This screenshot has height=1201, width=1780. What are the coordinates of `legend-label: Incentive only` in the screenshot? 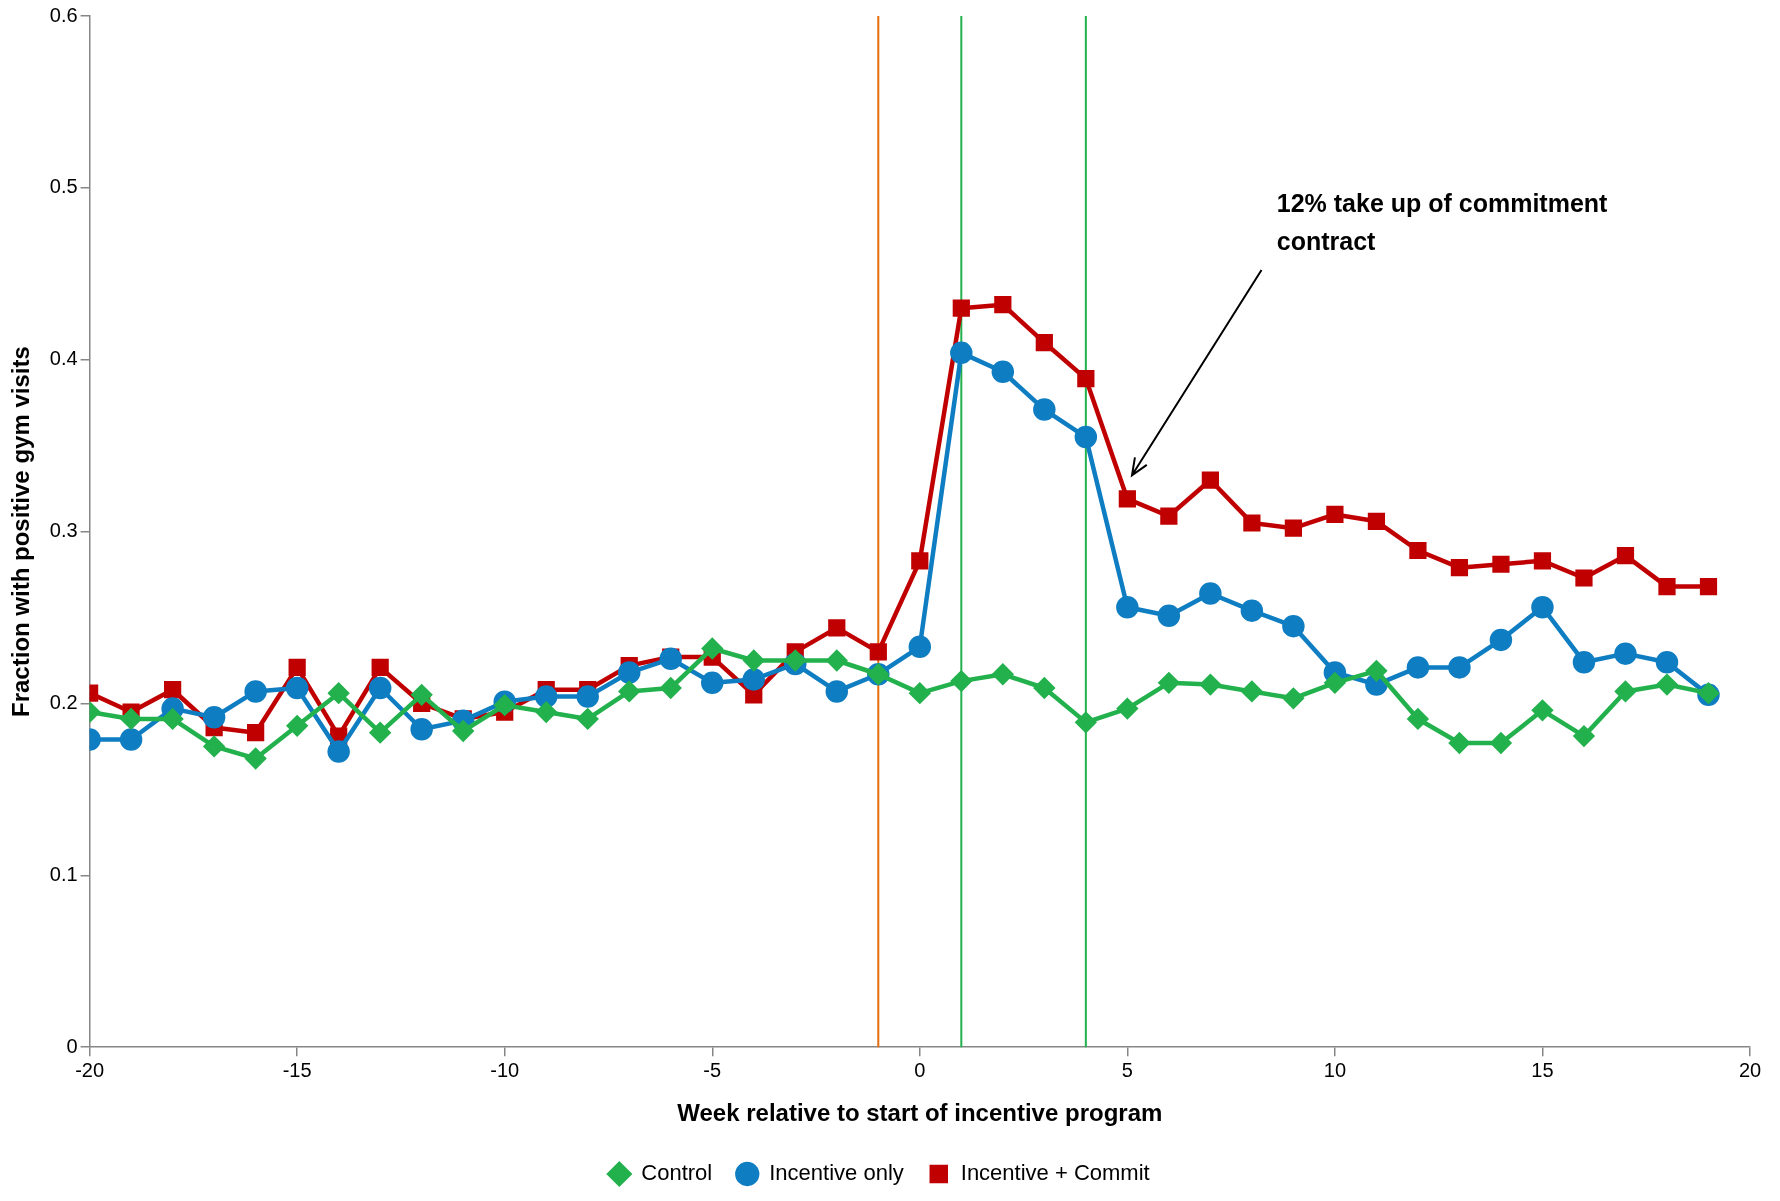 It's located at (836, 1173).